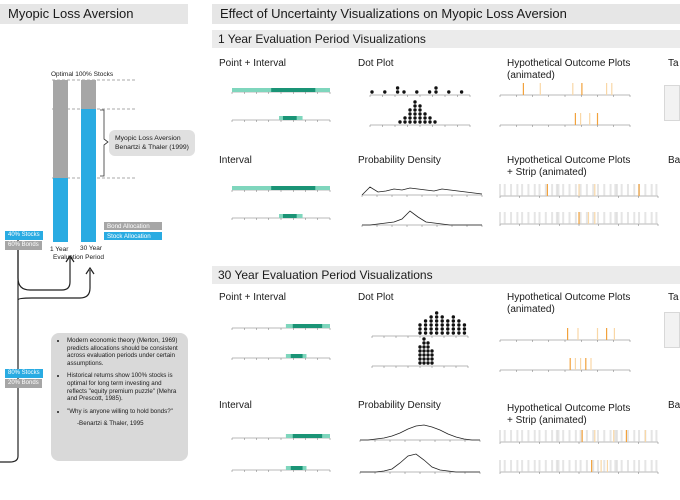  Describe the element at coordinates (325, 275) in the screenshot. I see `section2-title: 30 Year Evaluation Period Visualizations` at that location.